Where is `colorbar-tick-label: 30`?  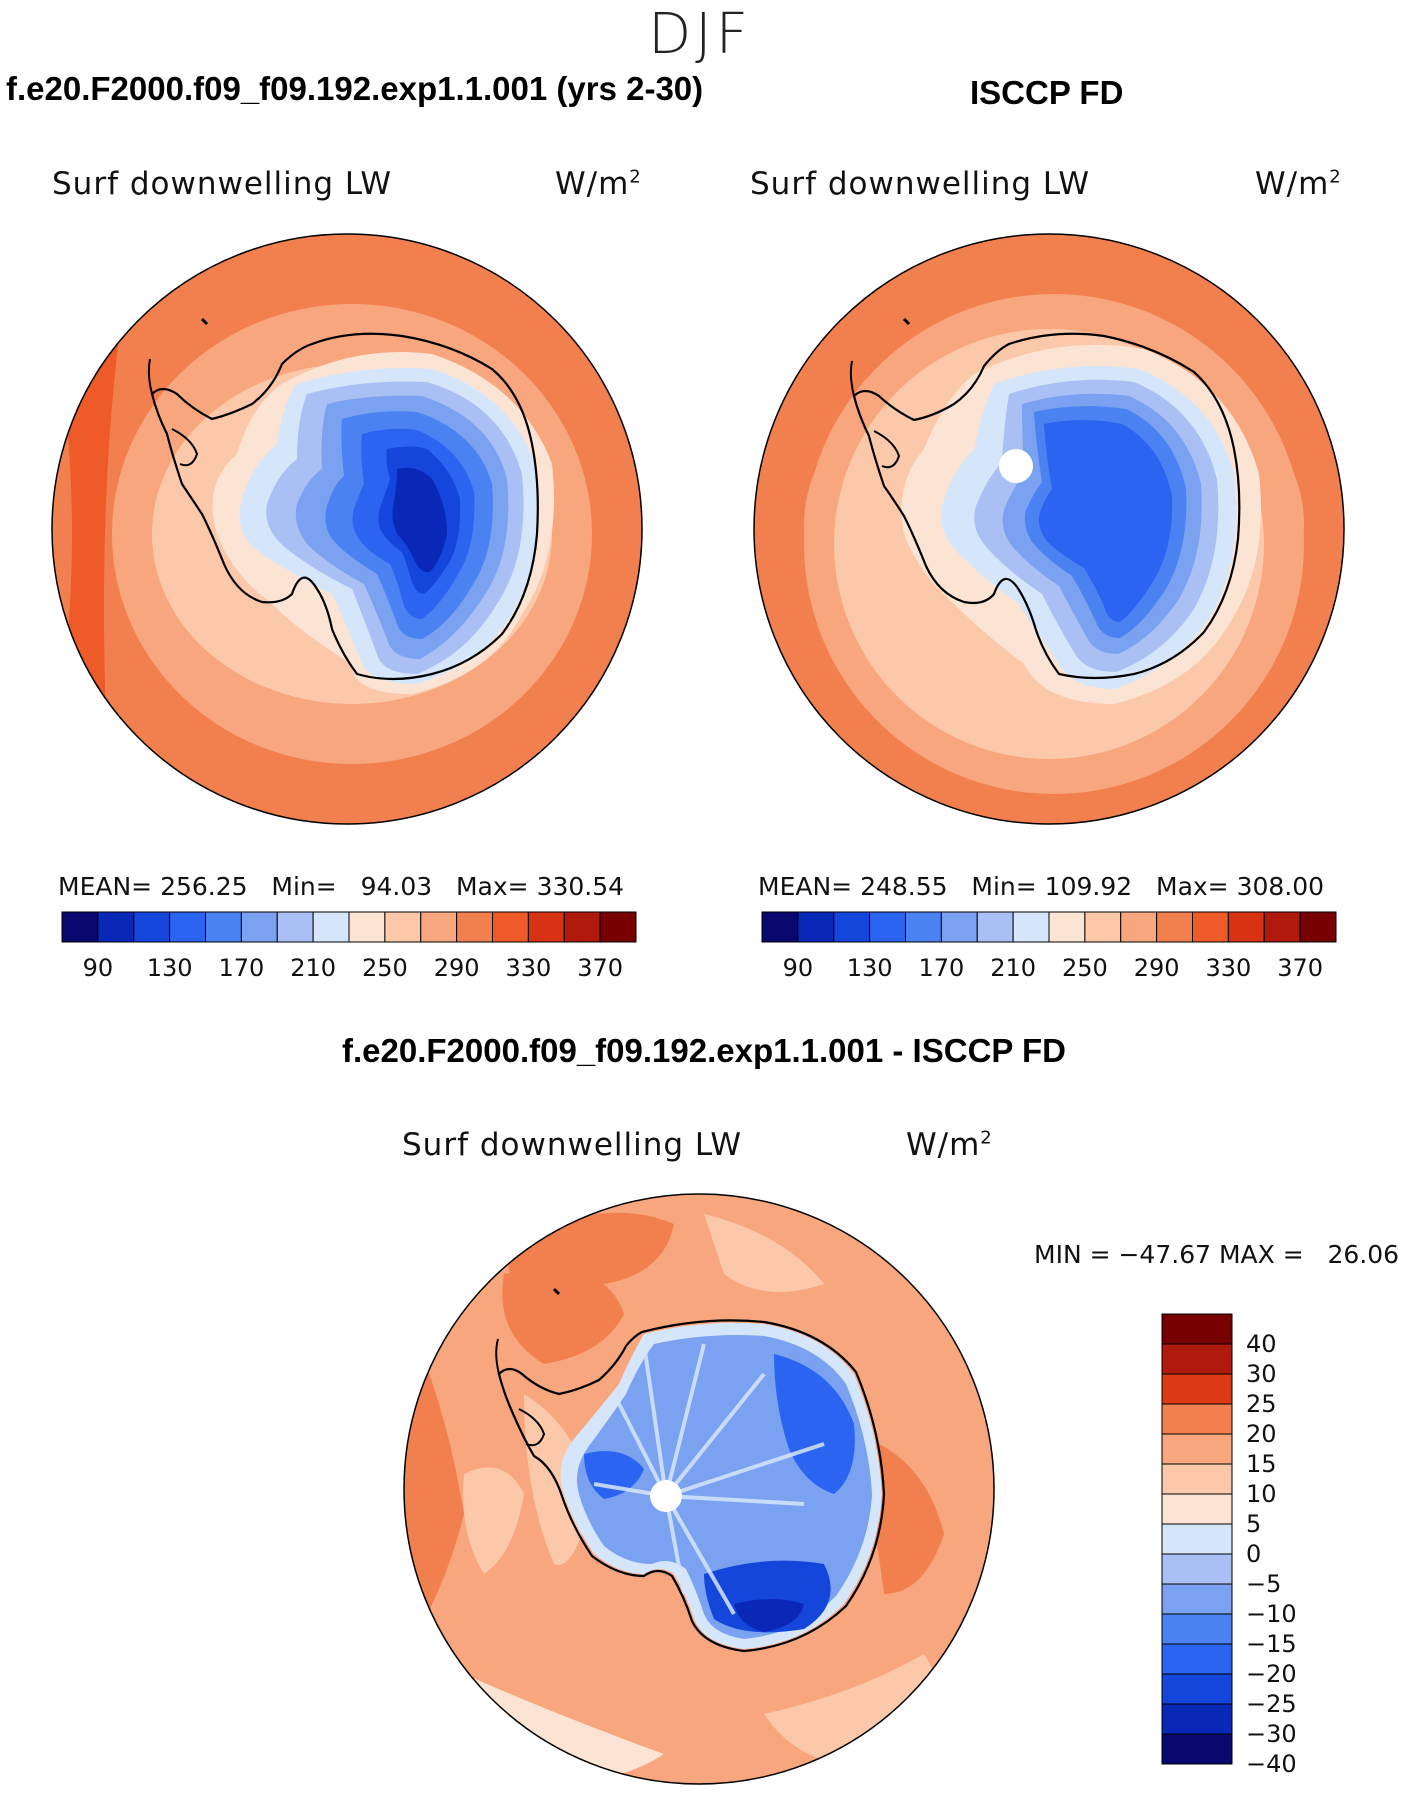
colorbar-tick-label: 30 is located at coordinates (1261, 1374).